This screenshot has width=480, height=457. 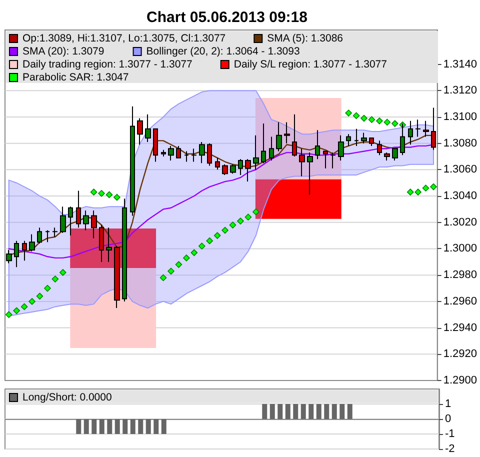 What do you see at coordinates (107, 64) in the screenshot?
I see `legend-label: Daily trading region: 1.3077 - 1.3077` at bounding box center [107, 64].